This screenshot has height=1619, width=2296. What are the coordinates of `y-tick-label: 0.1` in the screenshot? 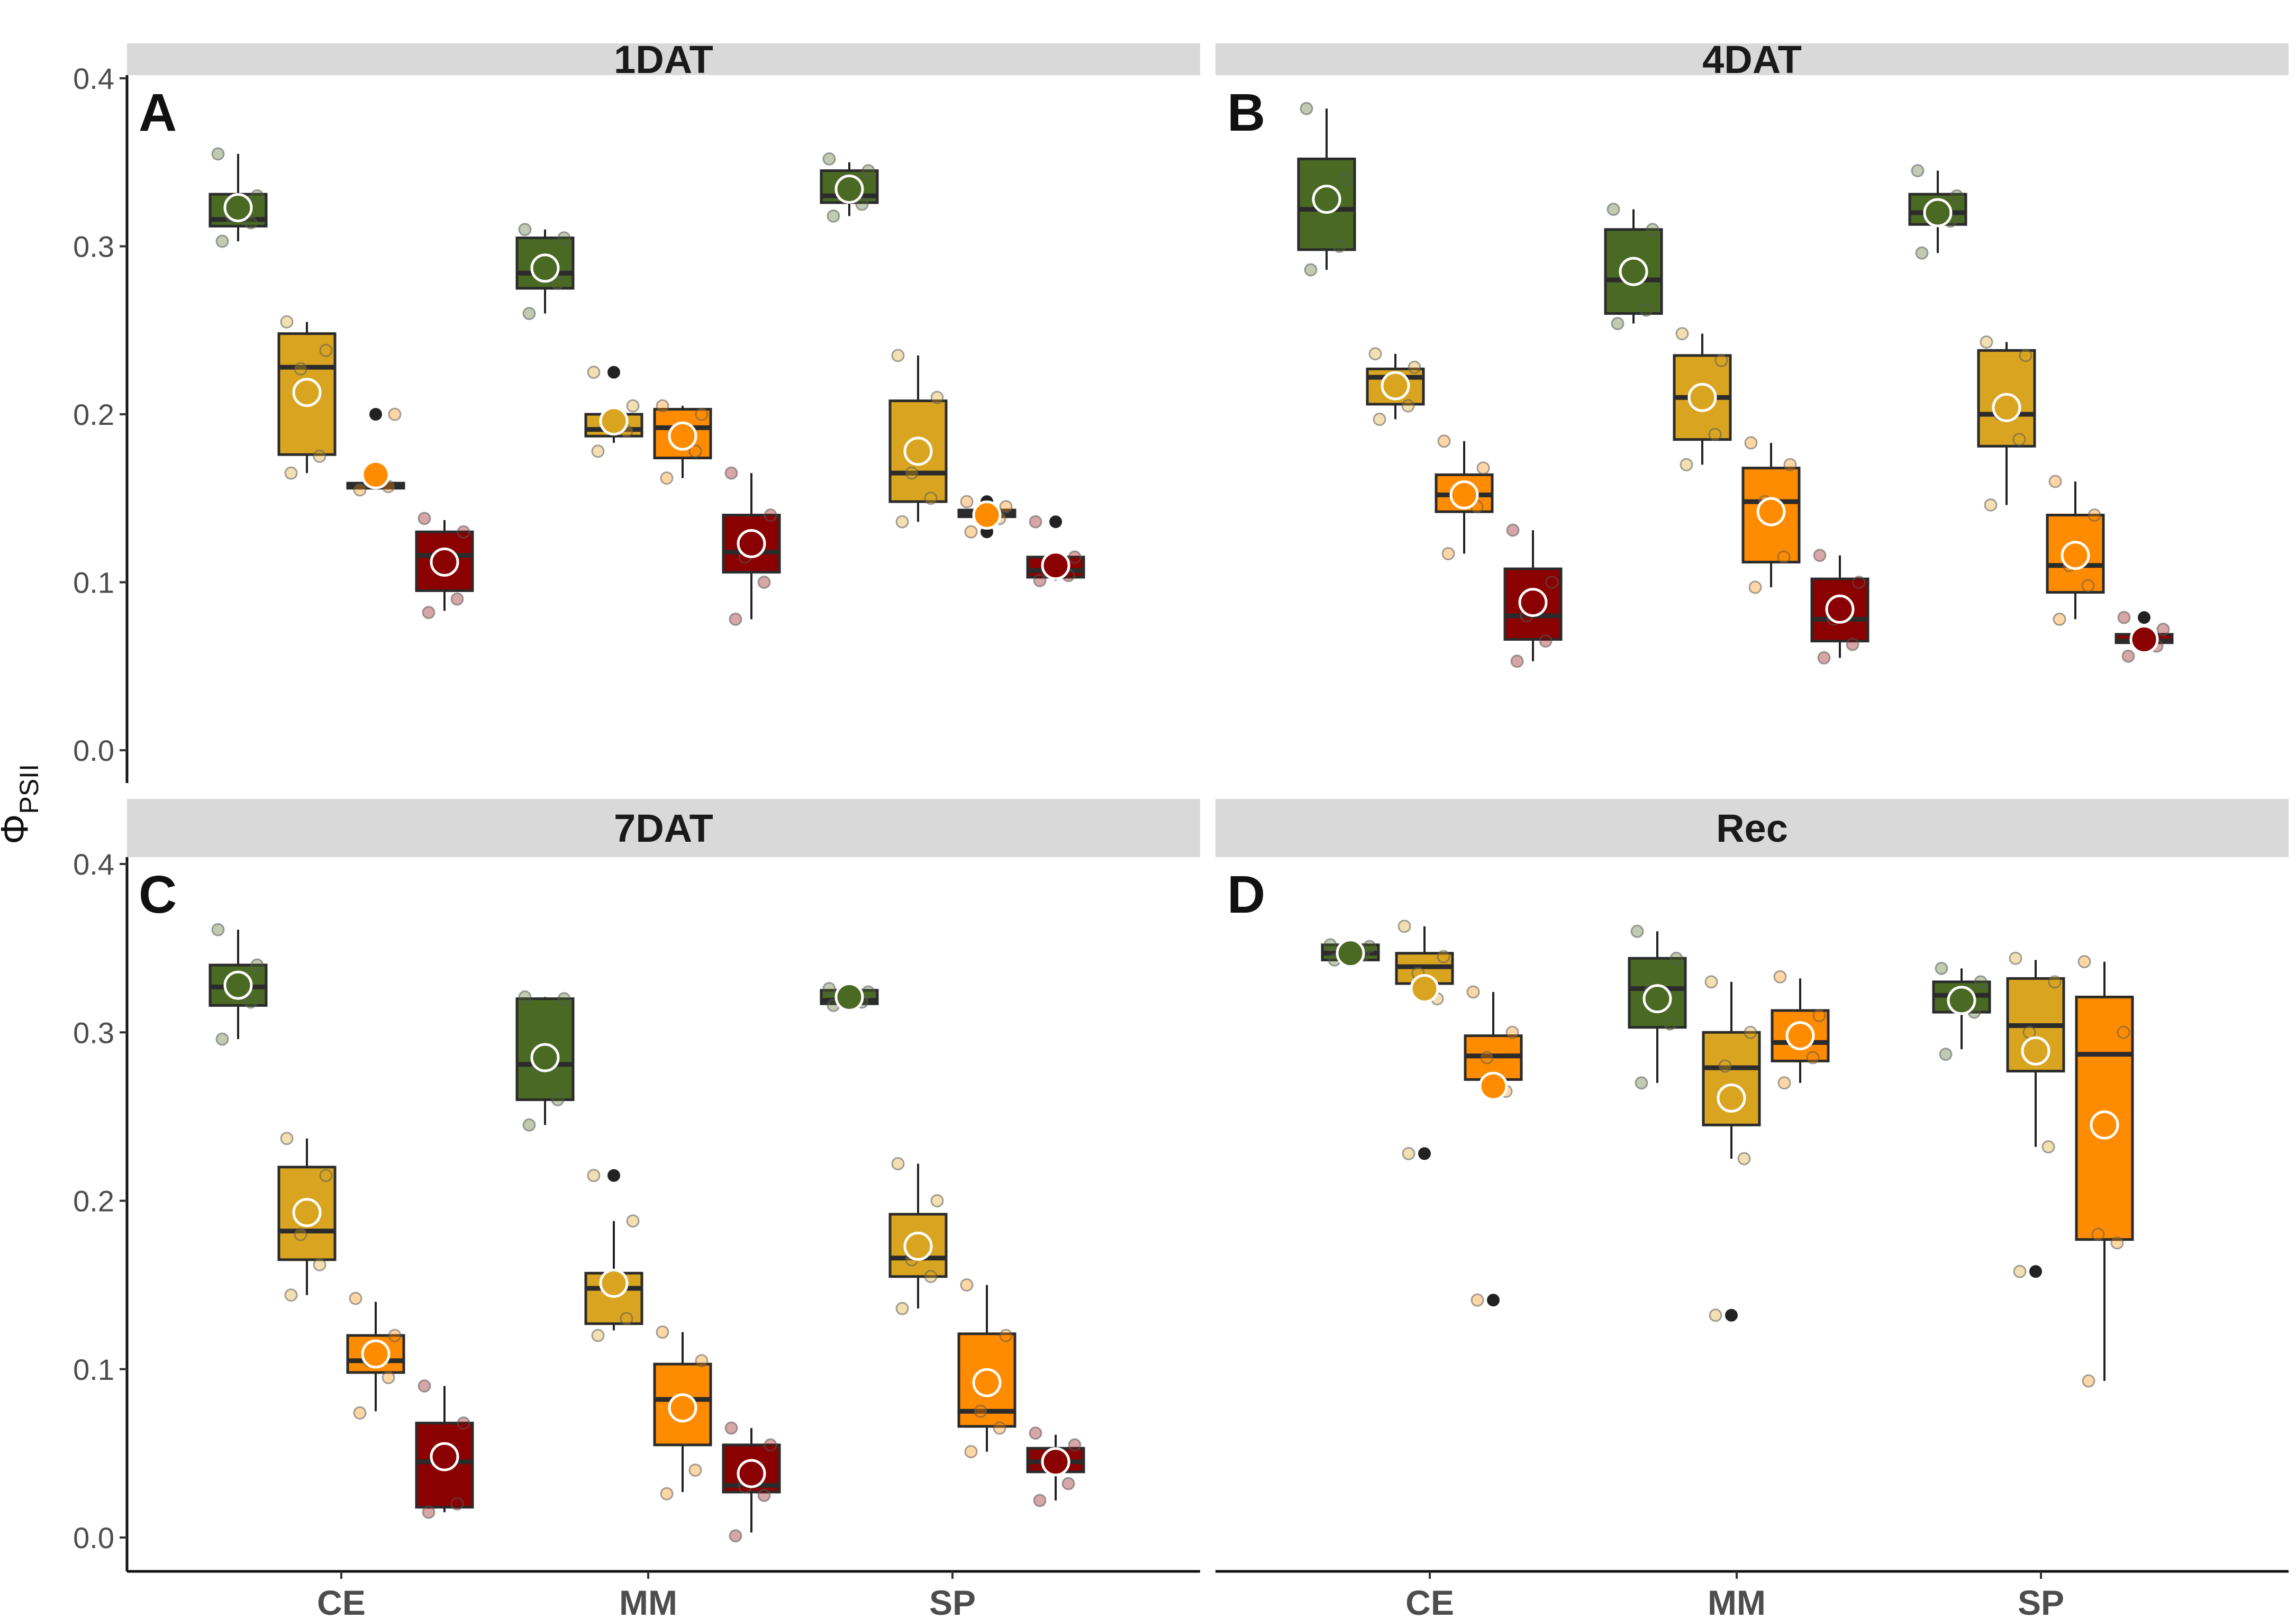 It's located at (93, 582).